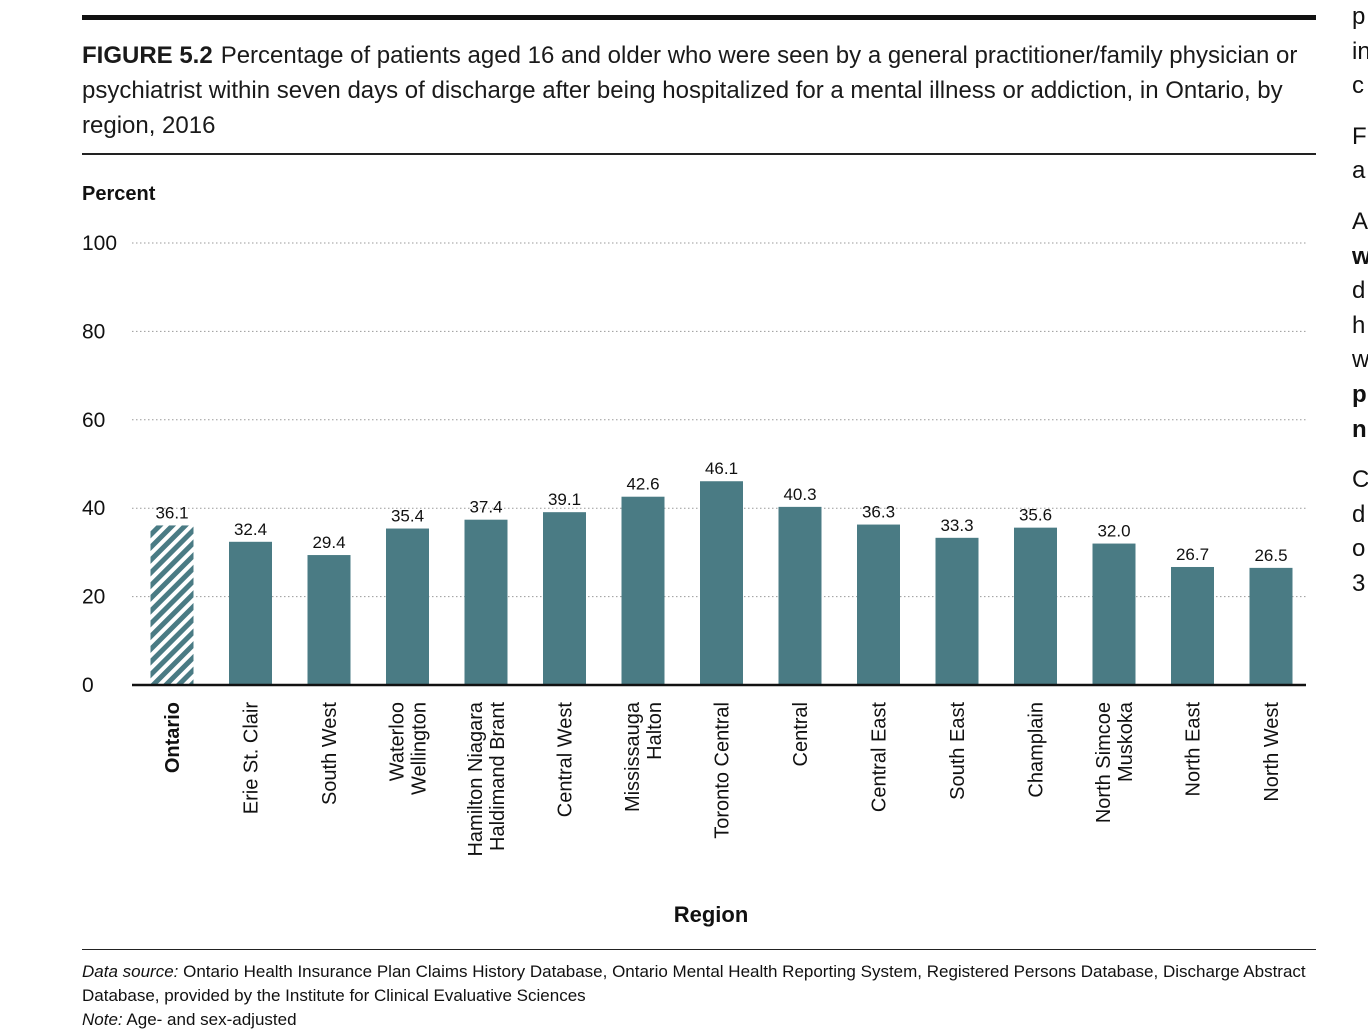  What do you see at coordinates (801, 734) in the screenshot?
I see `category-label: Central` at bounding box center [801, 734].